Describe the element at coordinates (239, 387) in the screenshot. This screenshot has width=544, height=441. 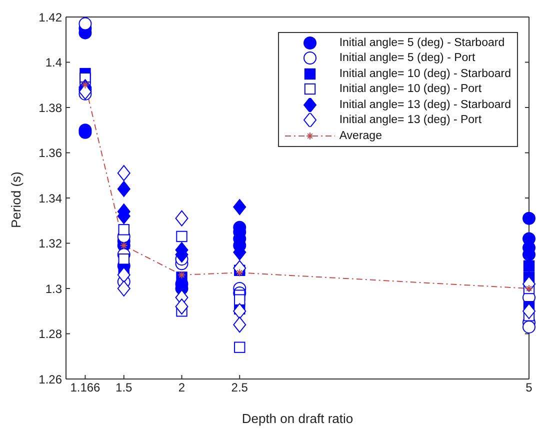
I see `x-tick-label: 2.5` at that location.